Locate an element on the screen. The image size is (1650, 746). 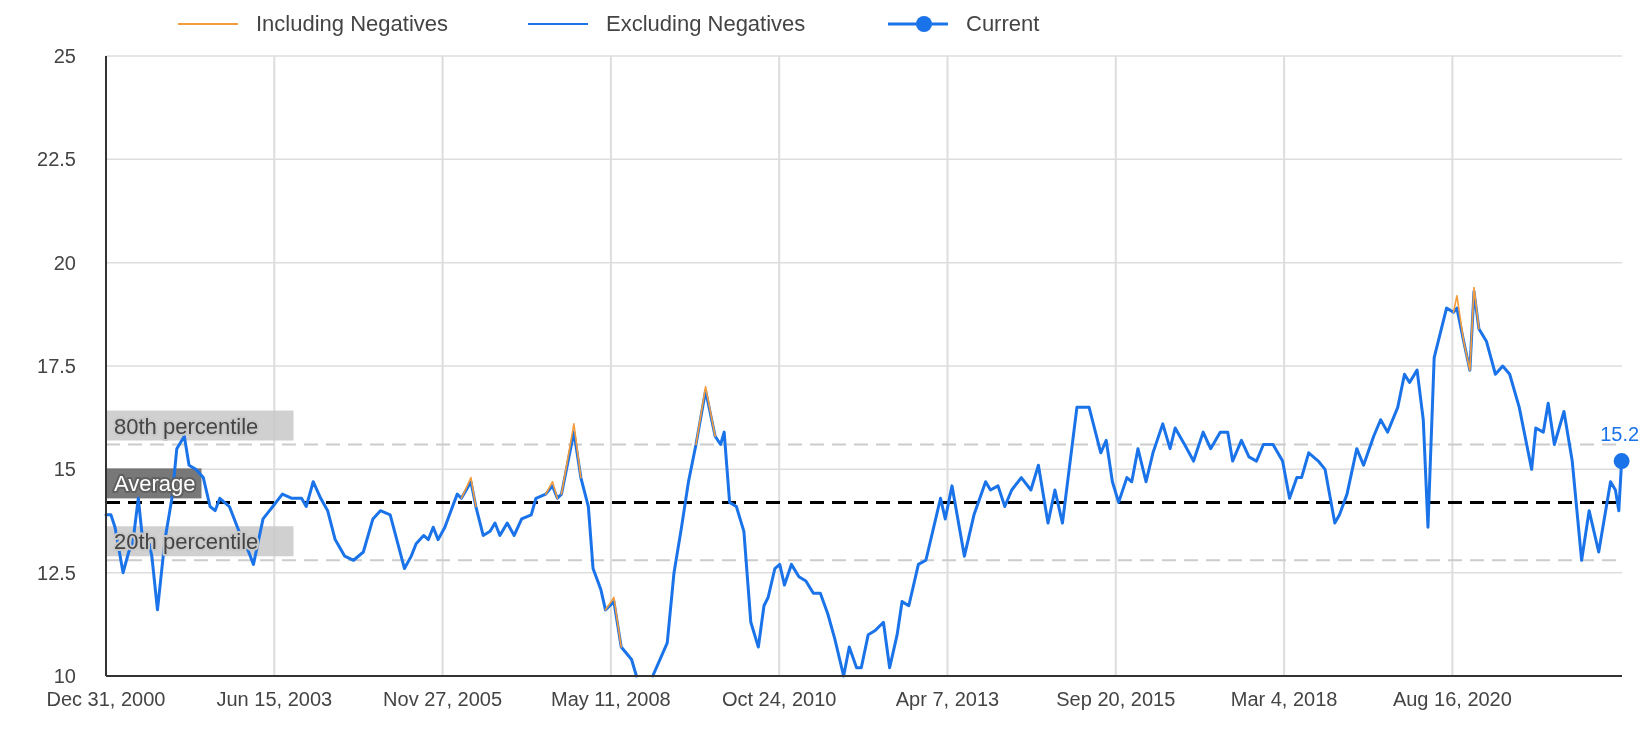
x-tick-label: Mar 4, 2018 is located at coordinates (1284, 699).